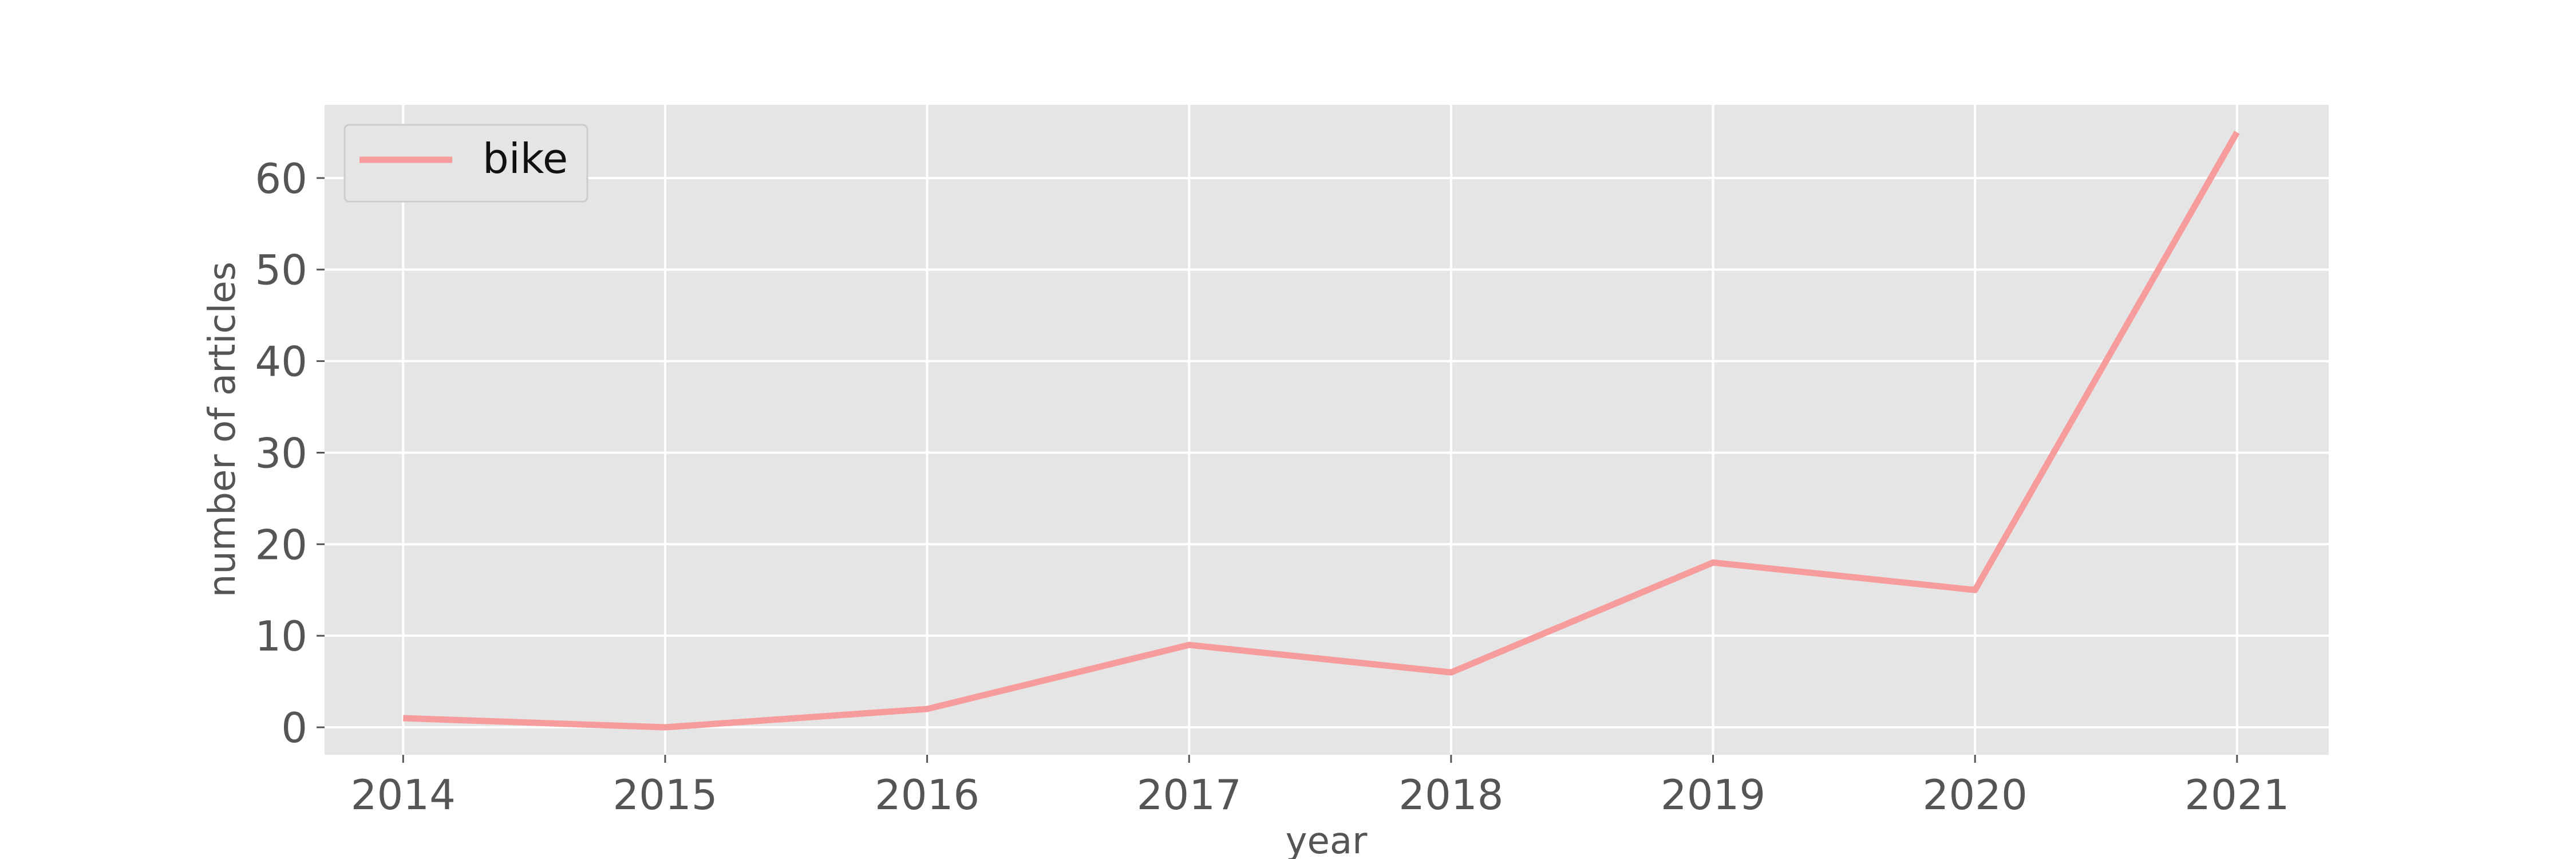 The image size is (2576, 859). What do you see at coordinates (294, 728) in the screenshot?
I see `y-tick-label: 0` at bounding box center [294, 728].